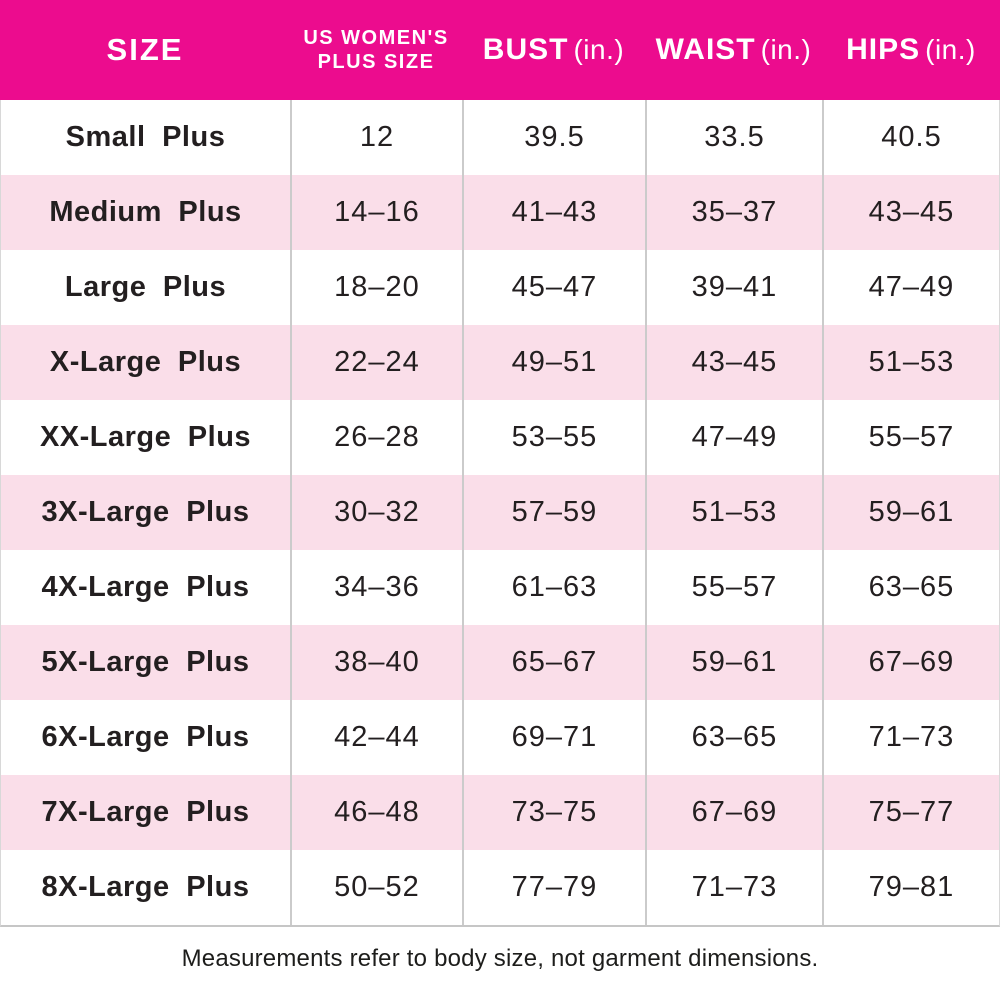  Describe the element at coordinates (910, 287) in the screenshot. I see `hips-cell: 47–49` at that location.